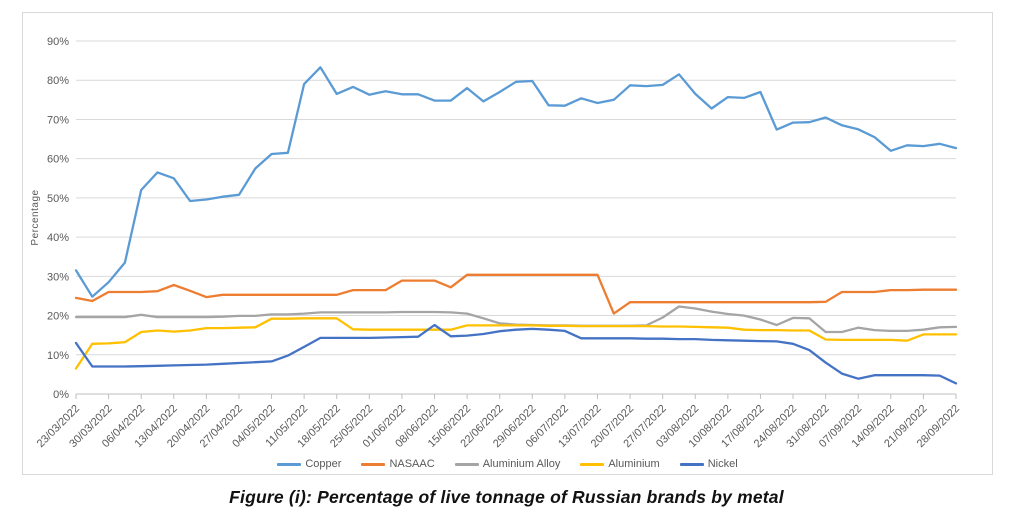 The image size is (1024, 529). I want to click on legend-item-aluminium: Aluminium, so click(620, 464).